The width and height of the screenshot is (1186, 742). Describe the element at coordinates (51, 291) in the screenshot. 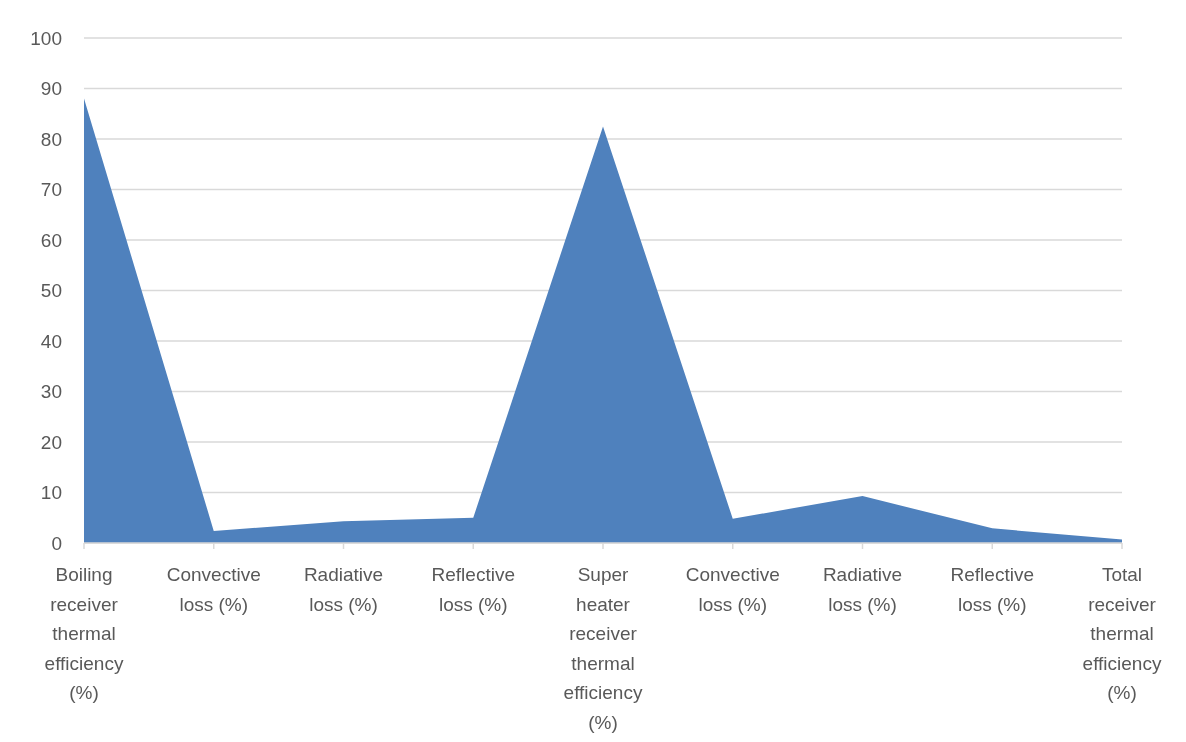

I see `y-tick-label: 50` at that location.